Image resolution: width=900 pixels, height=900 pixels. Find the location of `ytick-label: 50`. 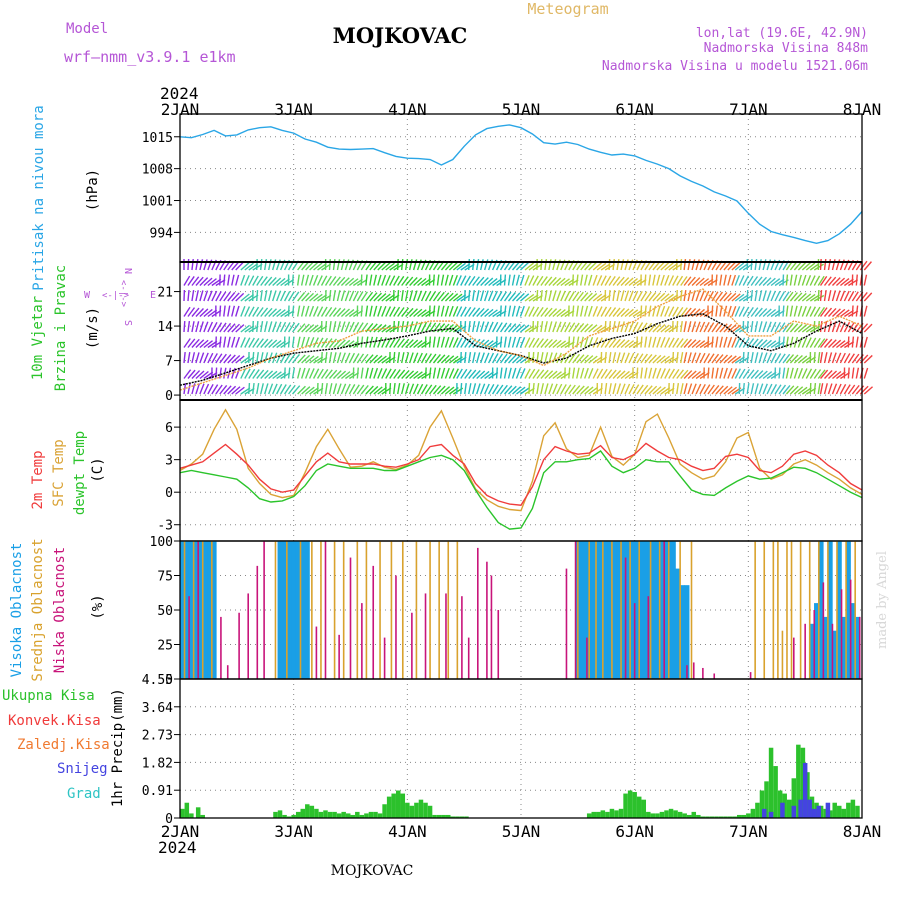

ytick-label: 50 is located at coordinates (165, 611).